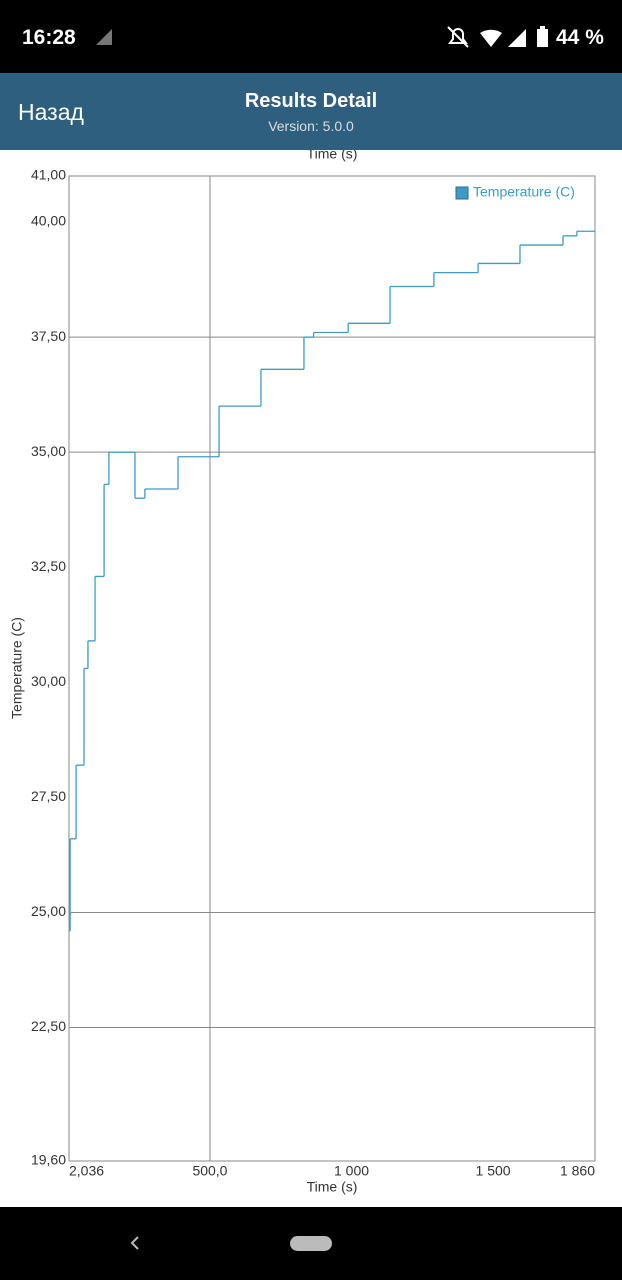 This screenshot has width=622, height=1285. I want to click on y-tick-label: 41,00, so click(48, 175).